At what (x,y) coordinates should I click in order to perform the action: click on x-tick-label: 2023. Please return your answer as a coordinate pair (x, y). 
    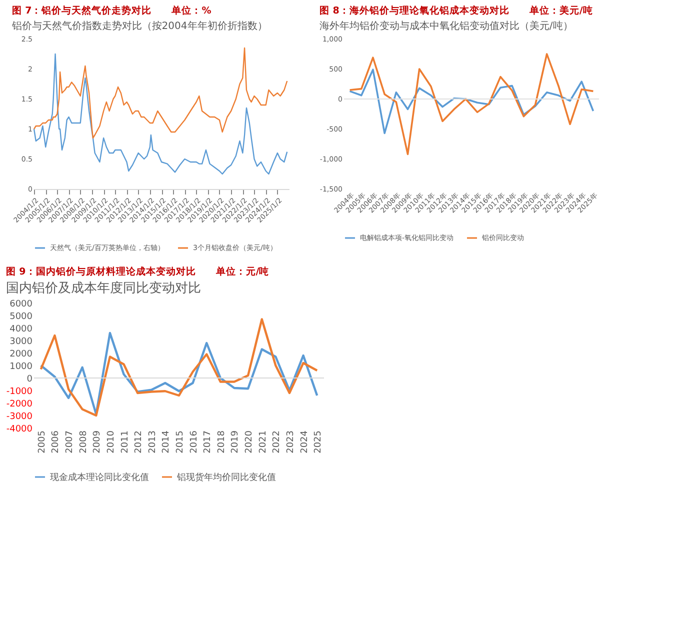
    Looking at the image, I should click on (291, 442).